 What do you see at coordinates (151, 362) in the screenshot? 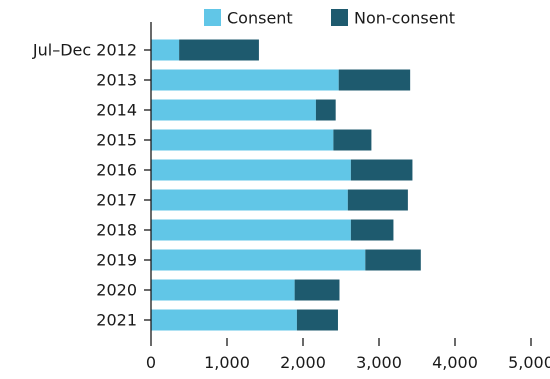
I see `x-tick-label: 0` at bounding box center [151, 362].